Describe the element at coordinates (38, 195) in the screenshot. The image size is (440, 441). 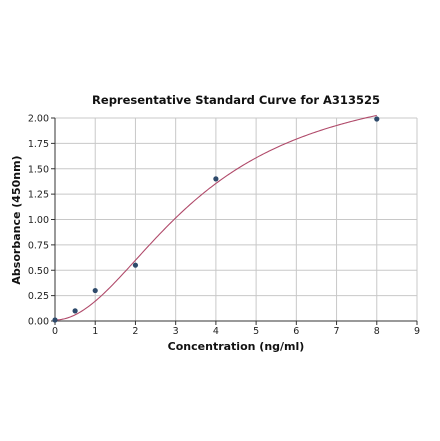
I see `y-tick-label: 1.25` at that location.